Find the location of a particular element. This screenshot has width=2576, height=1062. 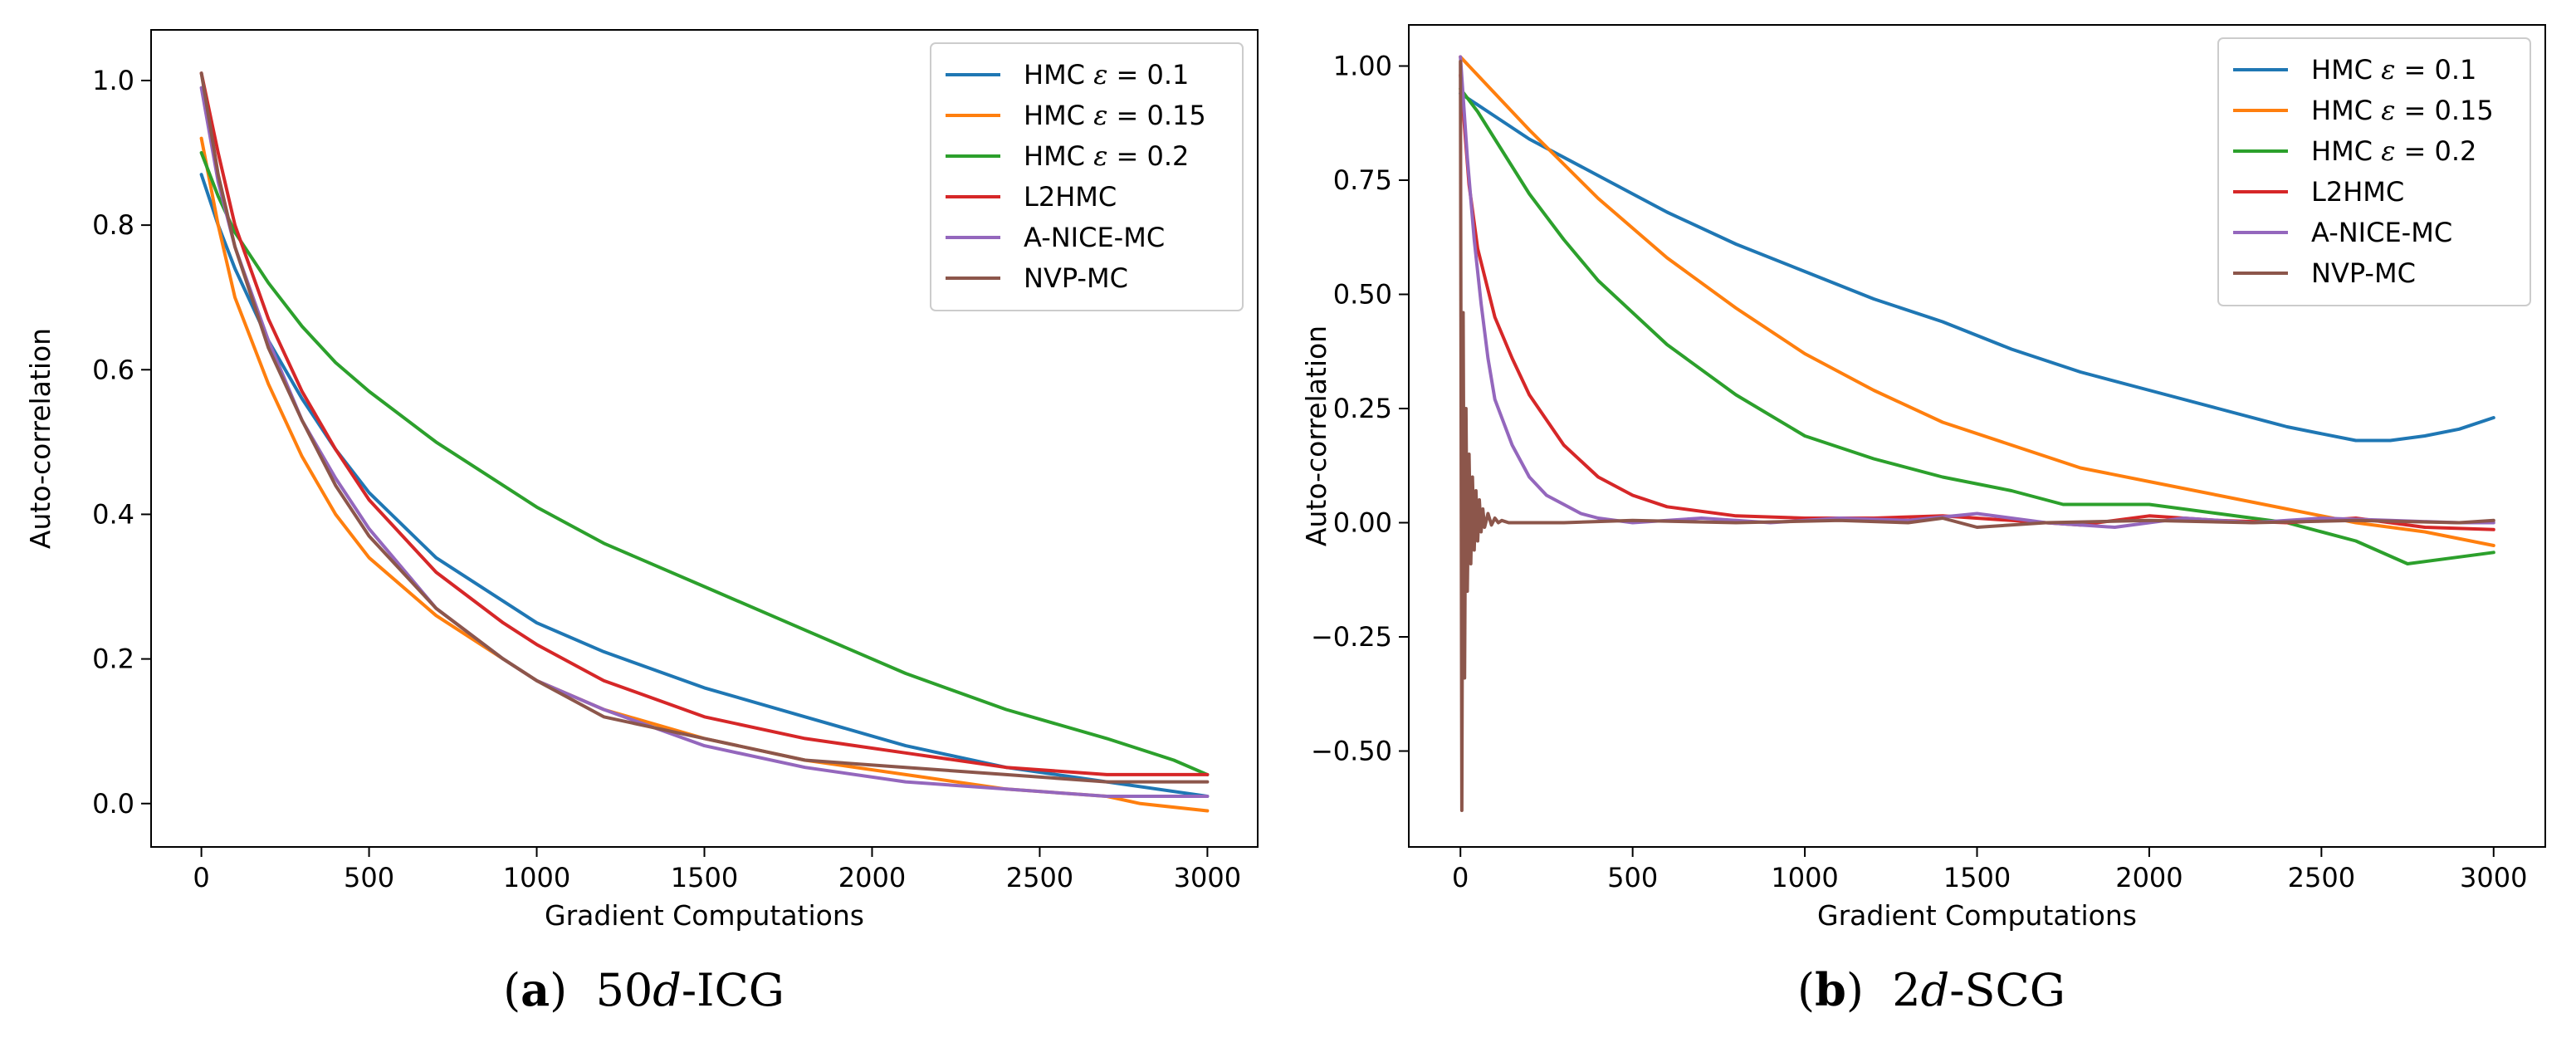

x-tick-label-b-5: 2500 is located at coordinates (2321, 878).